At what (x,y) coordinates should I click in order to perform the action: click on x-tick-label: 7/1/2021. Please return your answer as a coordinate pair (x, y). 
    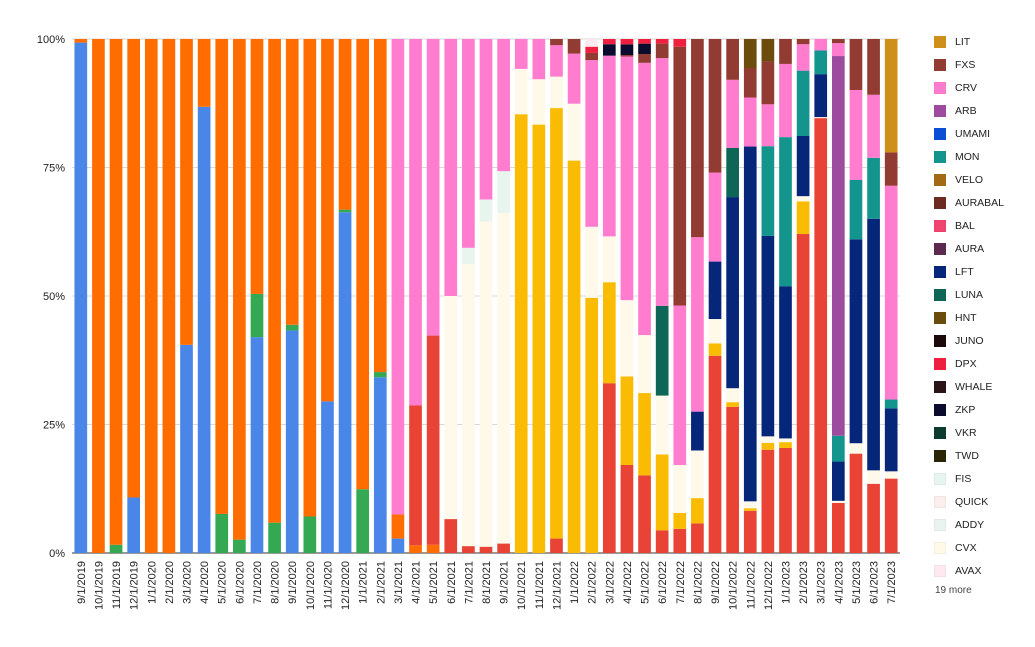
    Looking at the image, I should click on (469, 582).